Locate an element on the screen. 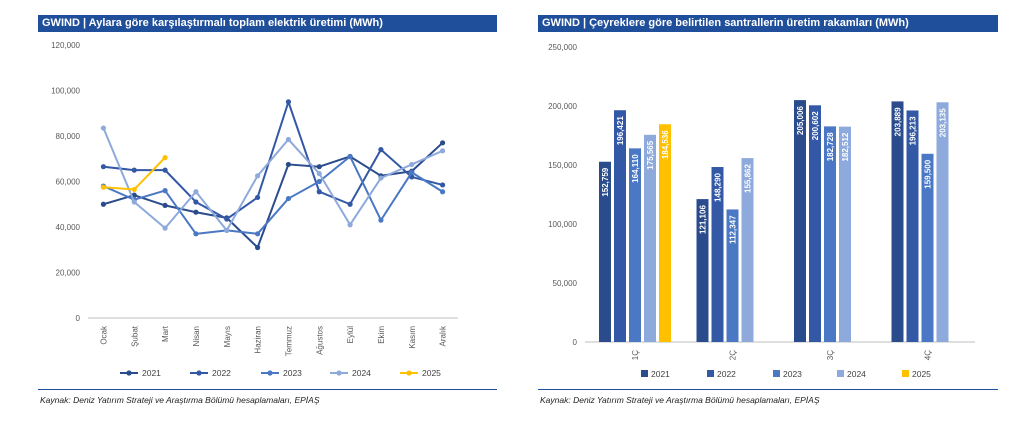 The height and width of the screenshot is (422, 1024). bar-value-label: 184,536 is located at coordinates (665, 144).